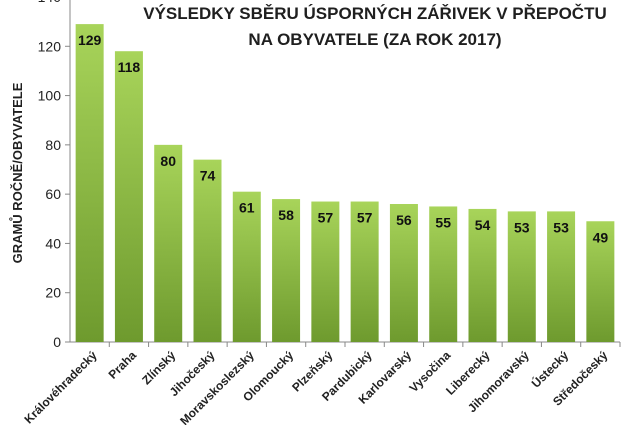 The height and width of the screenshot is (425, 640). I want to click on y-tick-label: 40, so click(53, 243).